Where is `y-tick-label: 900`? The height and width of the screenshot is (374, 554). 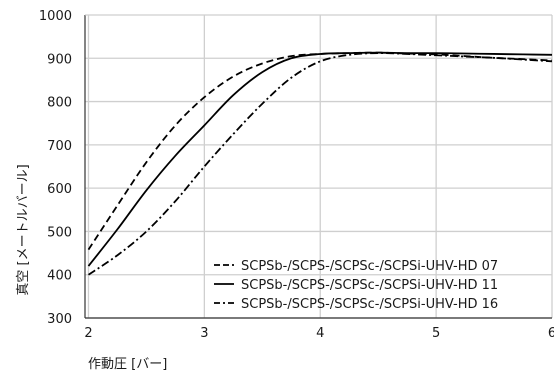
y-tick-label: 900 is located at coordinates (59, 59).